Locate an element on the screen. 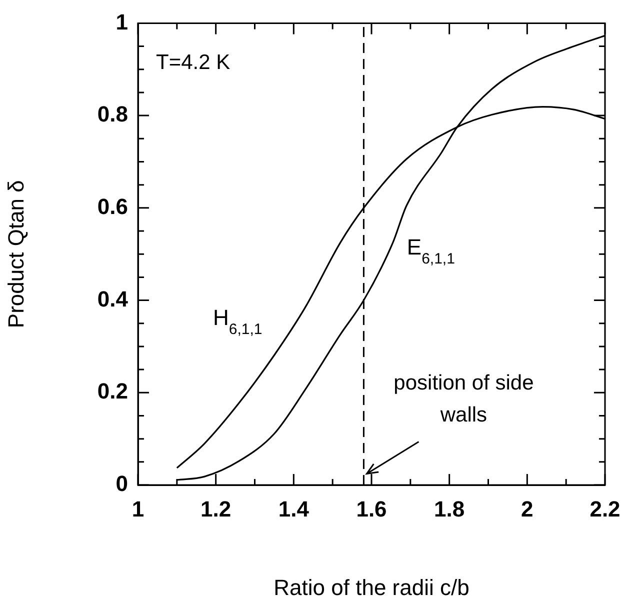 The image size is (636, 606). y-tick-label: 0 is located at coordinates (122, 483).